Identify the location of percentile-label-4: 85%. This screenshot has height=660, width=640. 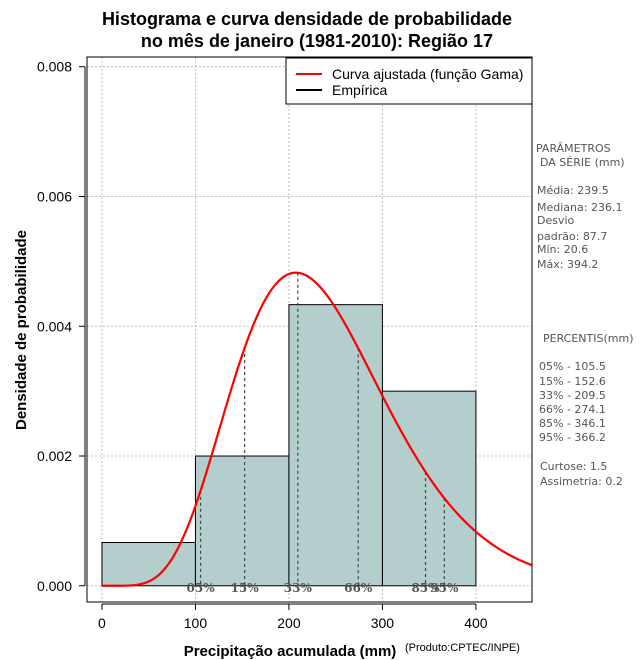
(425, 588).